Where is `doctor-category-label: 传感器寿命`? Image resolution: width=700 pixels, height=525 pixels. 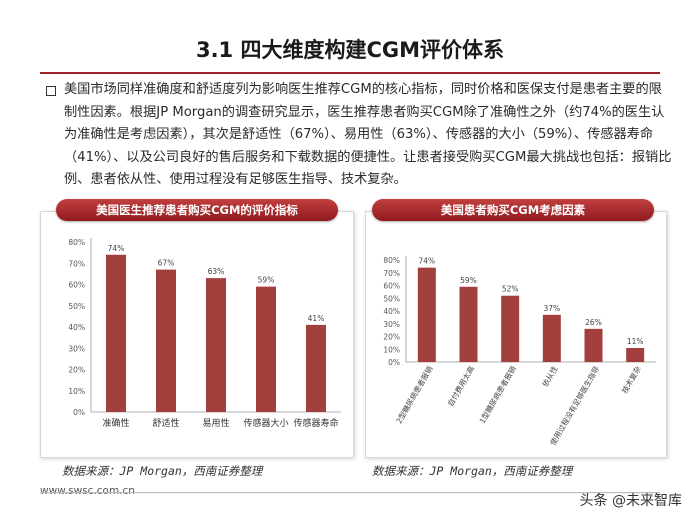
doctor-category-label: 传感器寿命 is located at coordinates (315, 423).